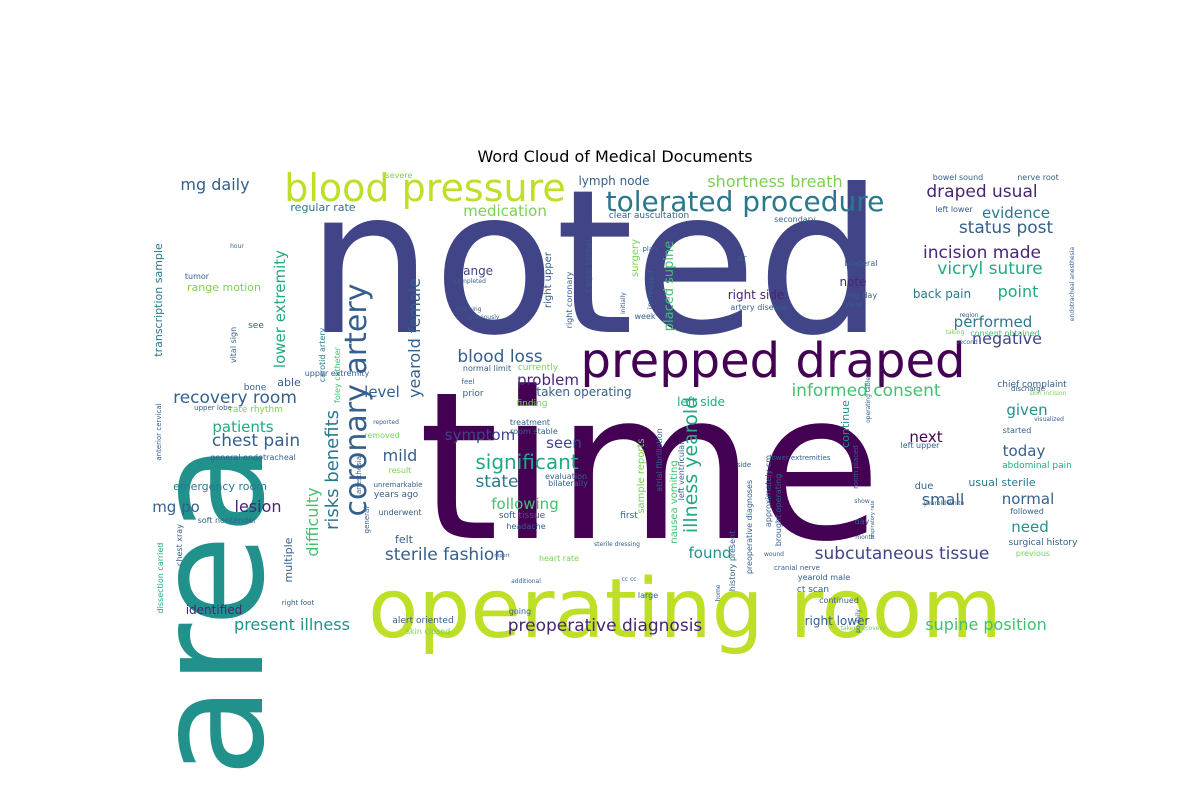 This screenshot has width=1200, height=800. Describe the element at coordinates (942, 294) in the screenshot. I see `word-back-pain: back pain` at that location.